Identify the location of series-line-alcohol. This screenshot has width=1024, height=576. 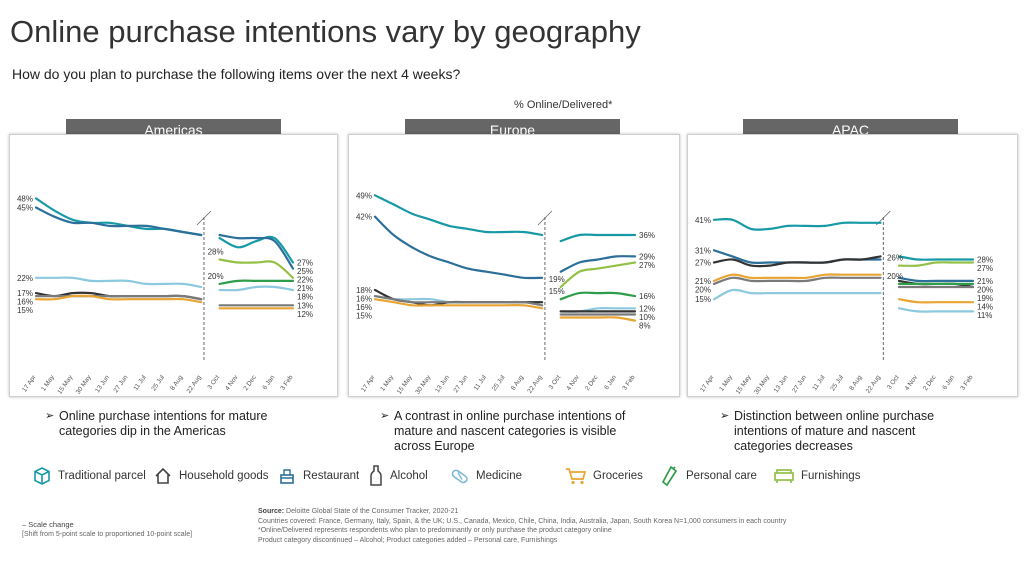
(797, 261).